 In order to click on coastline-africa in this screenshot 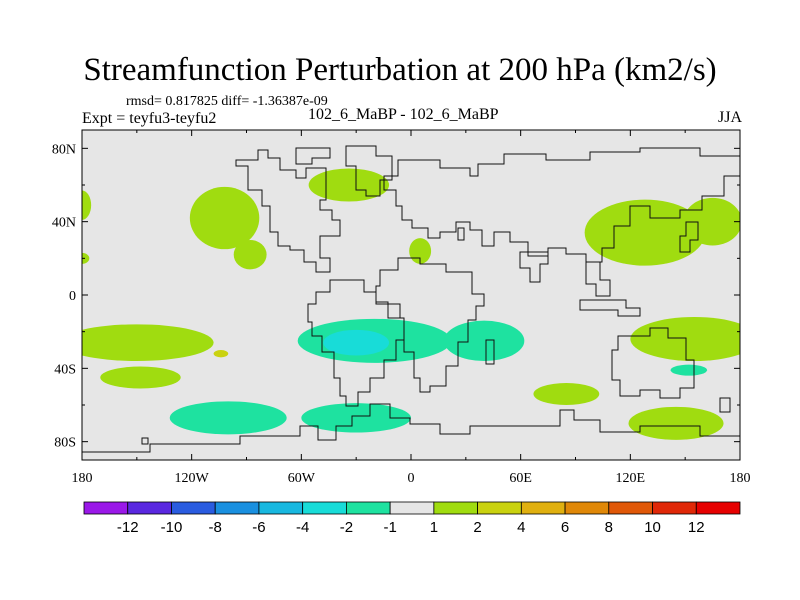, I will do `click(430, 325)`.